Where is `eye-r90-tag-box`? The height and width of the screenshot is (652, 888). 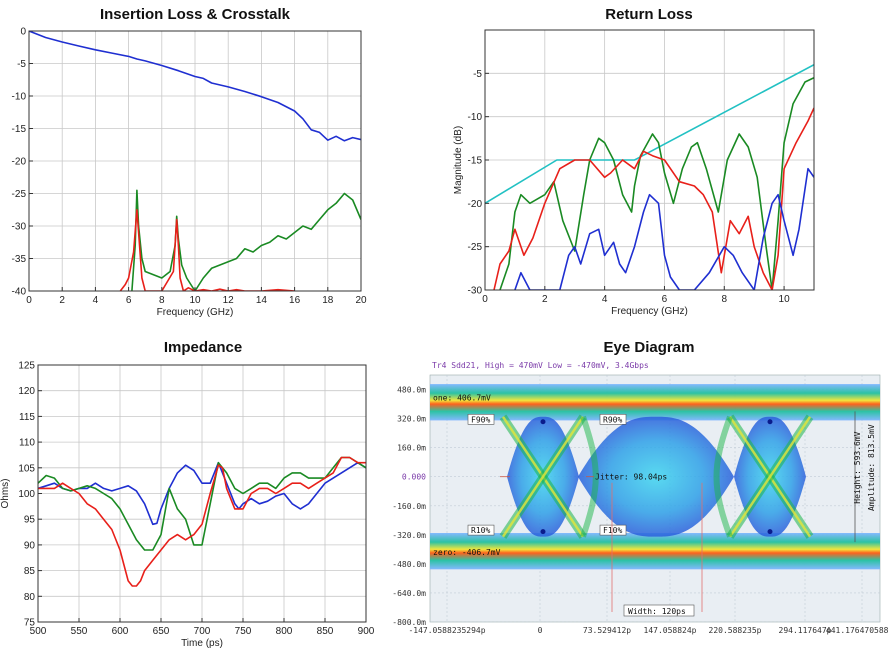 eye-r90-tag-box is located at coordinates (613, 419).